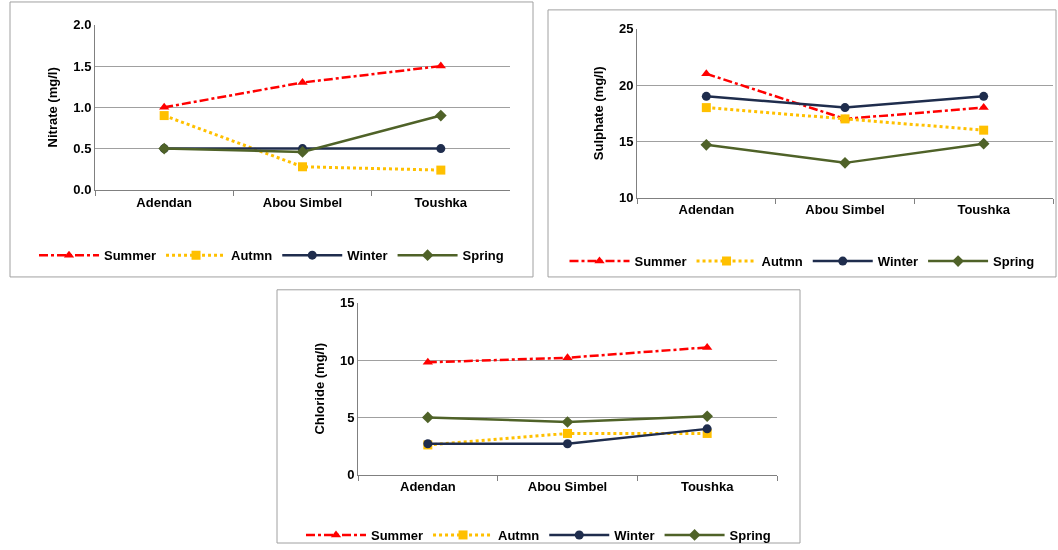 This screenshot has height=550, width=1058. I want to click on y-axis-title: Nitrate (mg/l), so click(53, 107).